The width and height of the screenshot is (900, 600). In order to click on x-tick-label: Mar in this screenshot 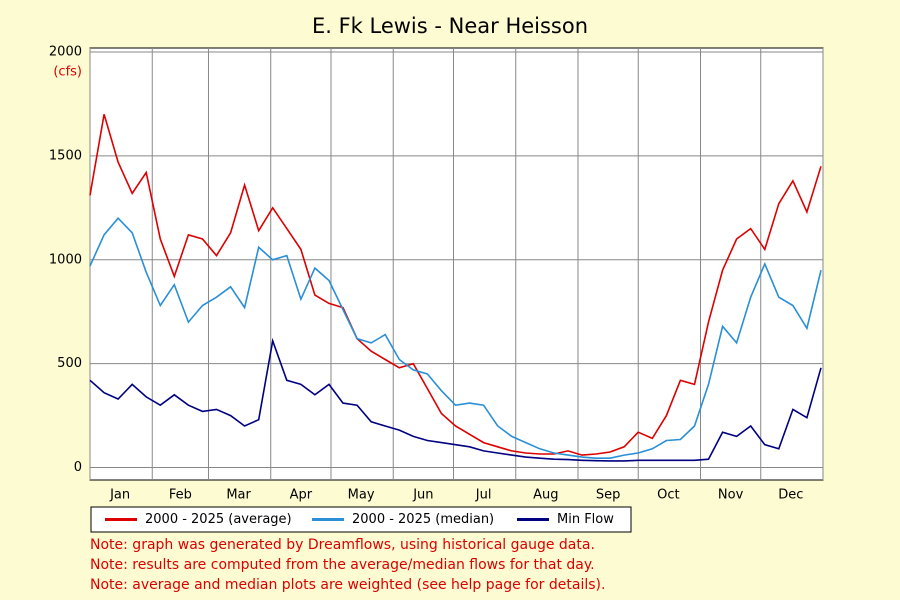, I will do `click(238, 495)`.